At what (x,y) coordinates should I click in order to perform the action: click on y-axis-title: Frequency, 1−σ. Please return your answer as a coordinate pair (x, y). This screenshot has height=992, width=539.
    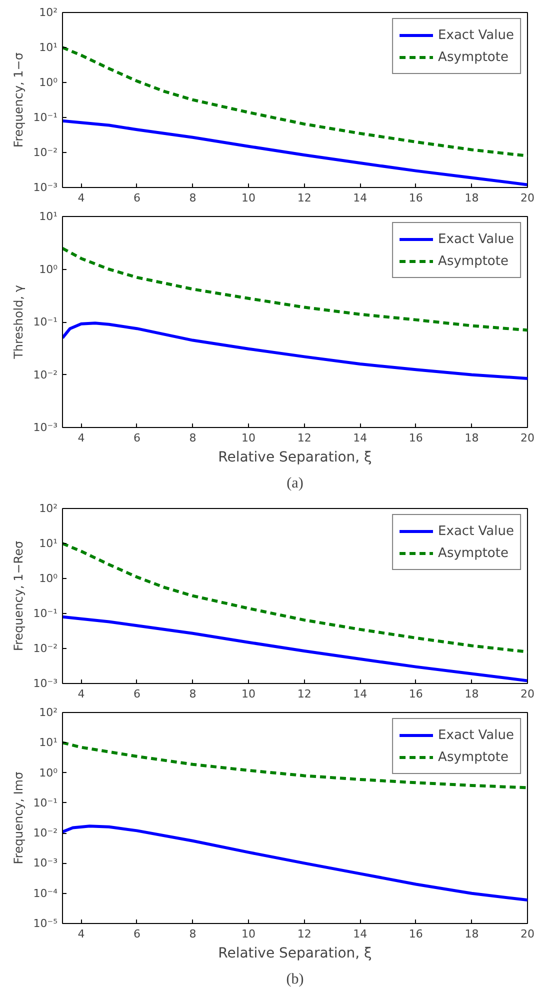
    Looking at the image, I should click on (18, 100).